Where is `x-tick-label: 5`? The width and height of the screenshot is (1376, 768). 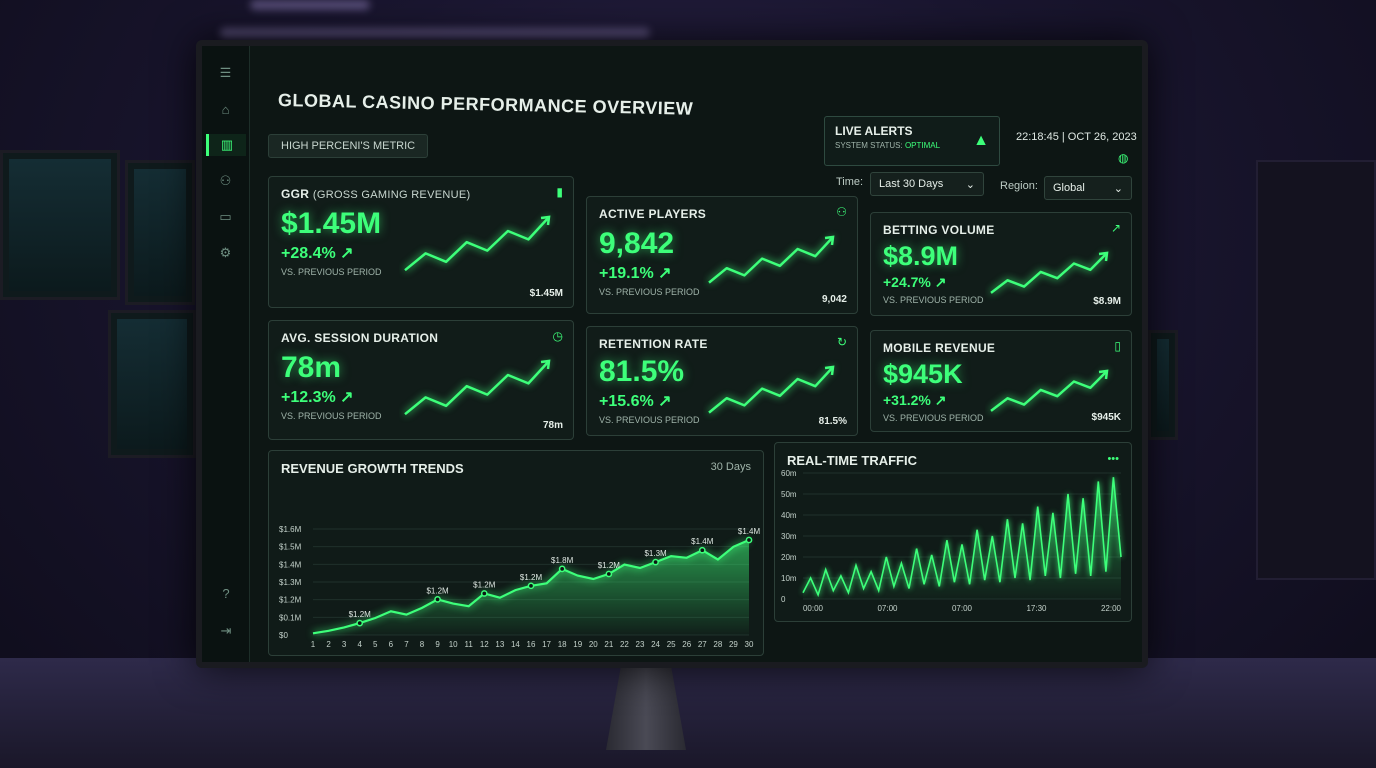 x-tick-label: 5 is located at coordinates (375, 644).